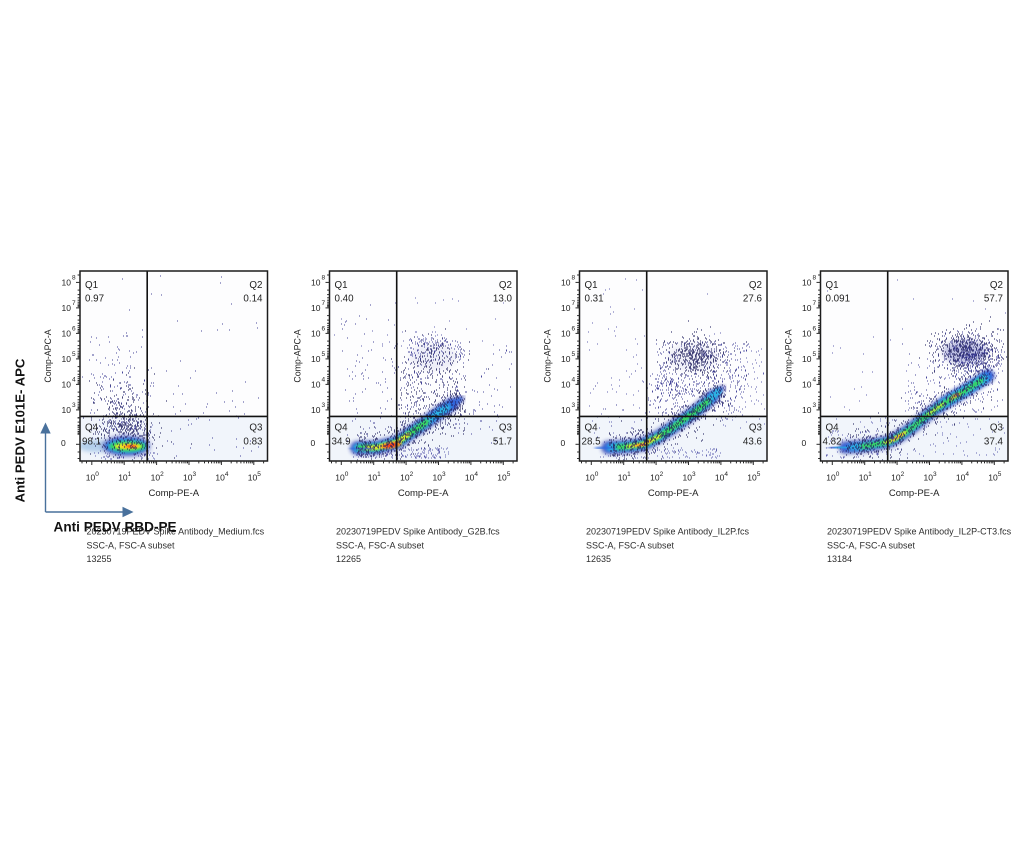 The image size is (1018, 852). Describe the element at coordinates (503, 299) in the screenshot. I see `svg-text: 13.0` at that location.